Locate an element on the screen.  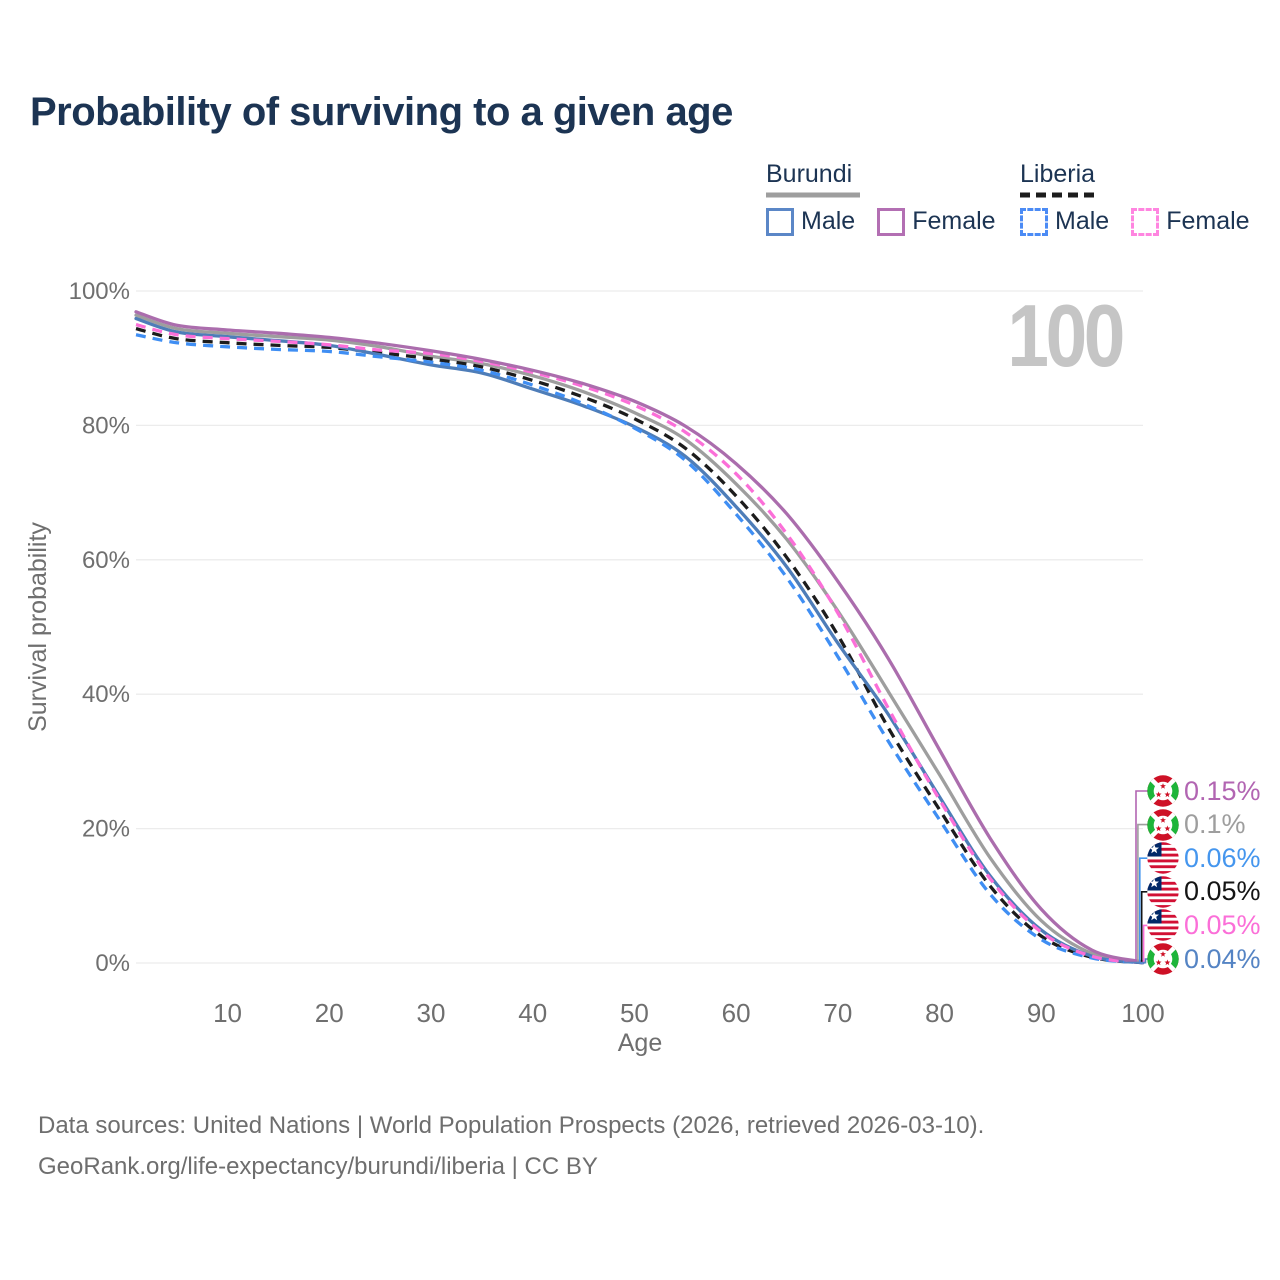
legend-item-burundi-female: Female is located at coordinates (936, 221).